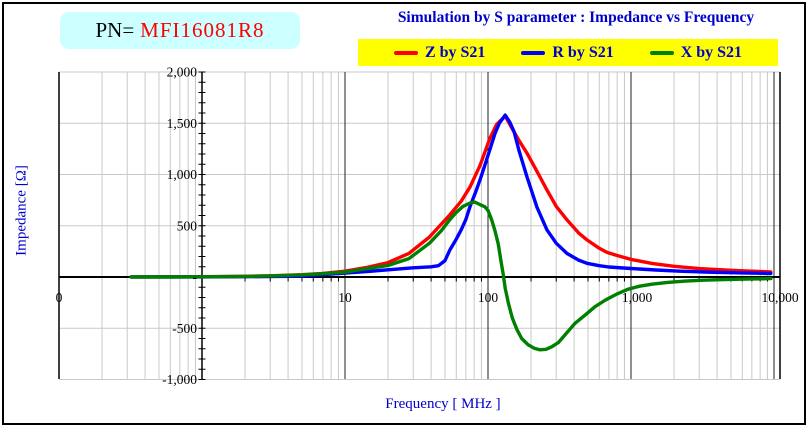 The height and width of the screenshot is (432, 811). I want to click on x-axis-title: Frequency [ MHz ], so click(443, 404).